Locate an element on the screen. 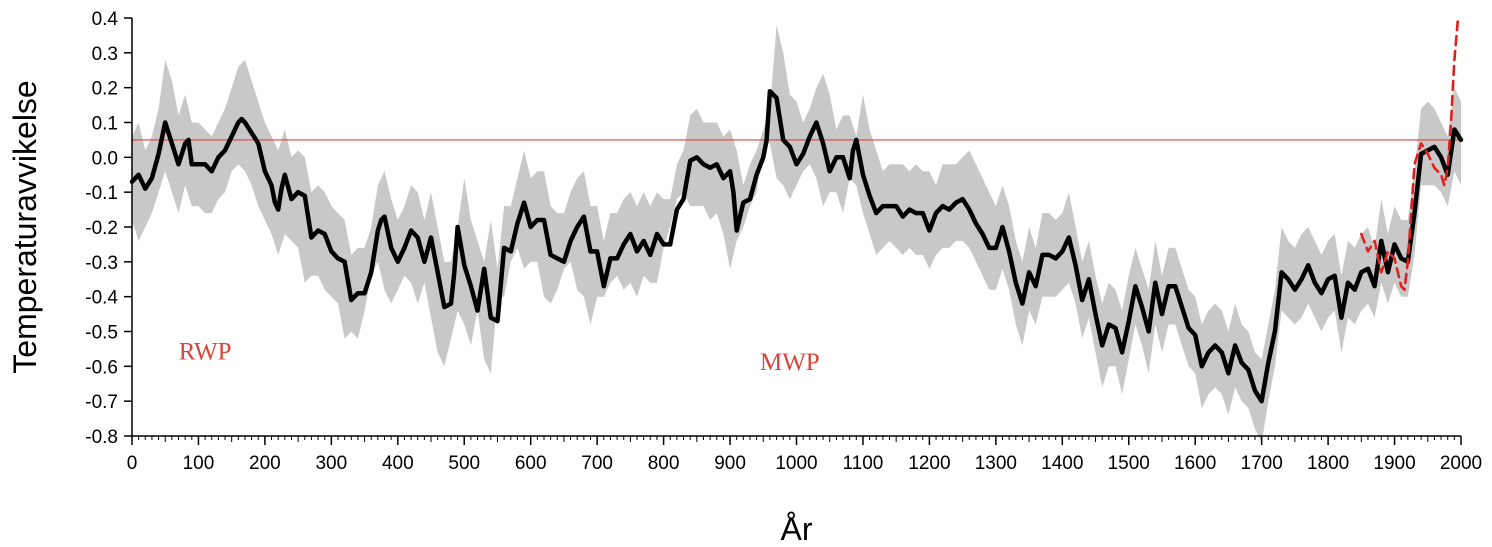  x-tick-label: 1000 is located at coordinates (796, 463).